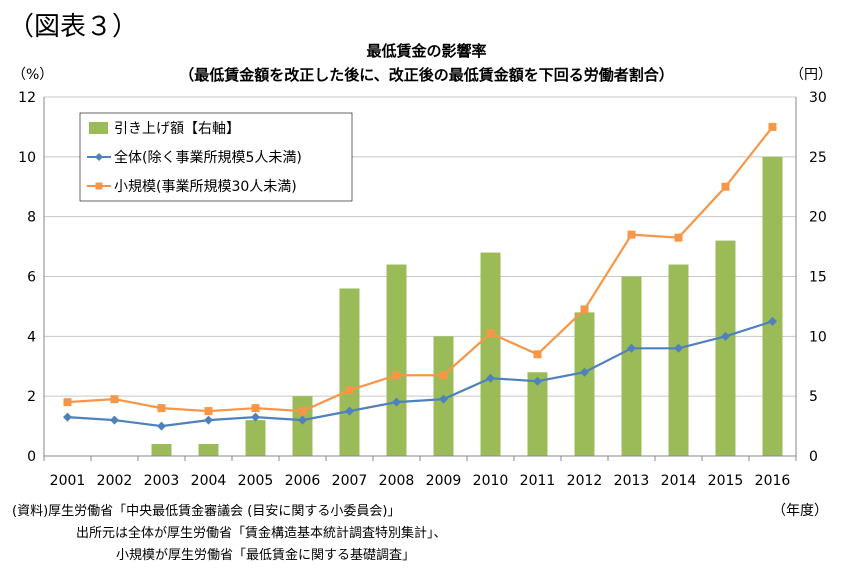  What do you see at coordinates (350, 481) in the screenshot?
I see `x-tick-label: 2007` at bounding box center [350, 481].